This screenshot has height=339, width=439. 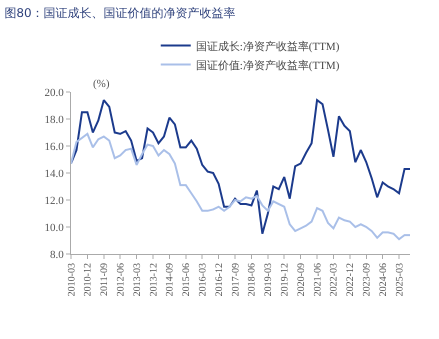 What do you see at coordinates (154, 279) in the screenshot?
I see `x-tick-label: 2013-12` at bounding box center [154, 279].